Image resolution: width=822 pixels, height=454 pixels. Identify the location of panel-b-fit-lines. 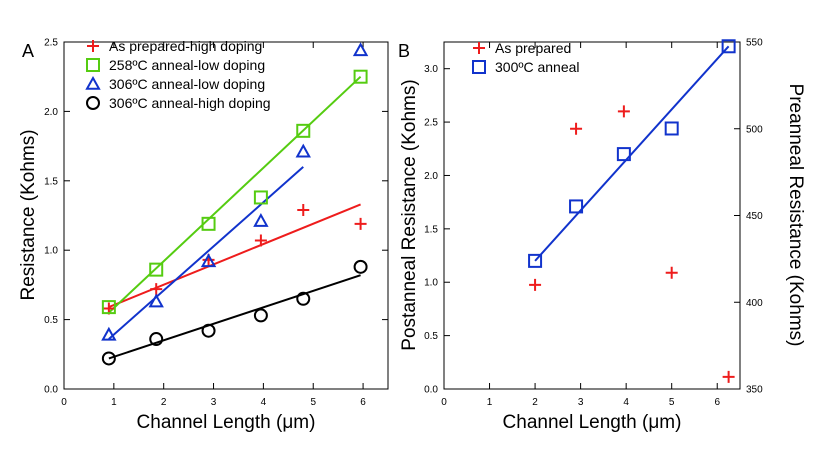
(632, 153).